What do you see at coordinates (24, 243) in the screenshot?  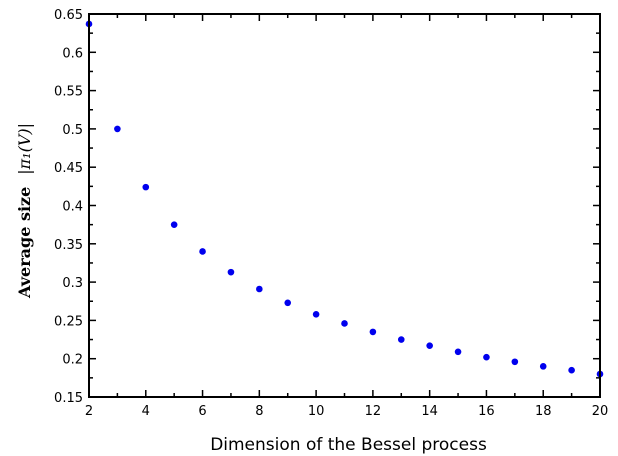 I see `y-axis-label-text: Average size` at bounding box center [24, 243].